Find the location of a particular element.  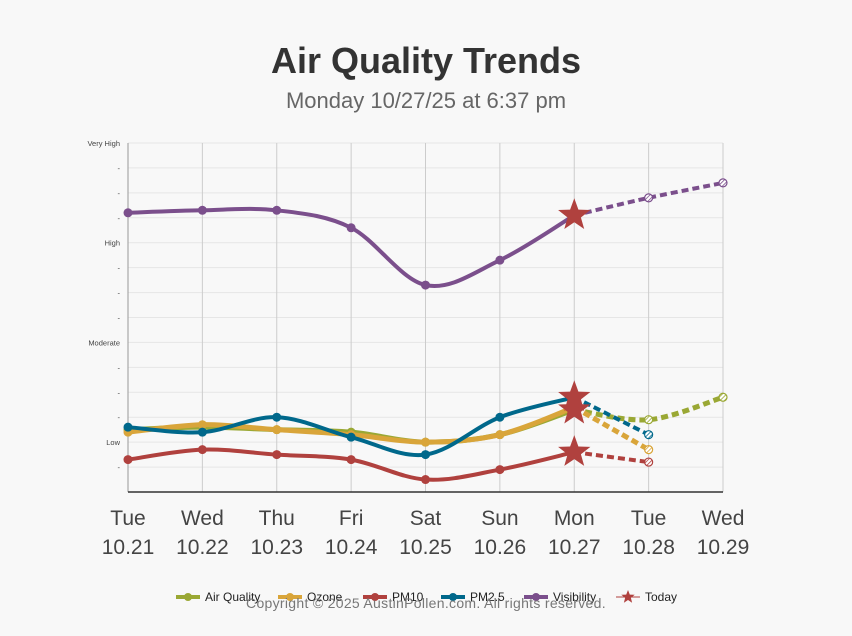

today-markers is located at coordinates (574, 332).